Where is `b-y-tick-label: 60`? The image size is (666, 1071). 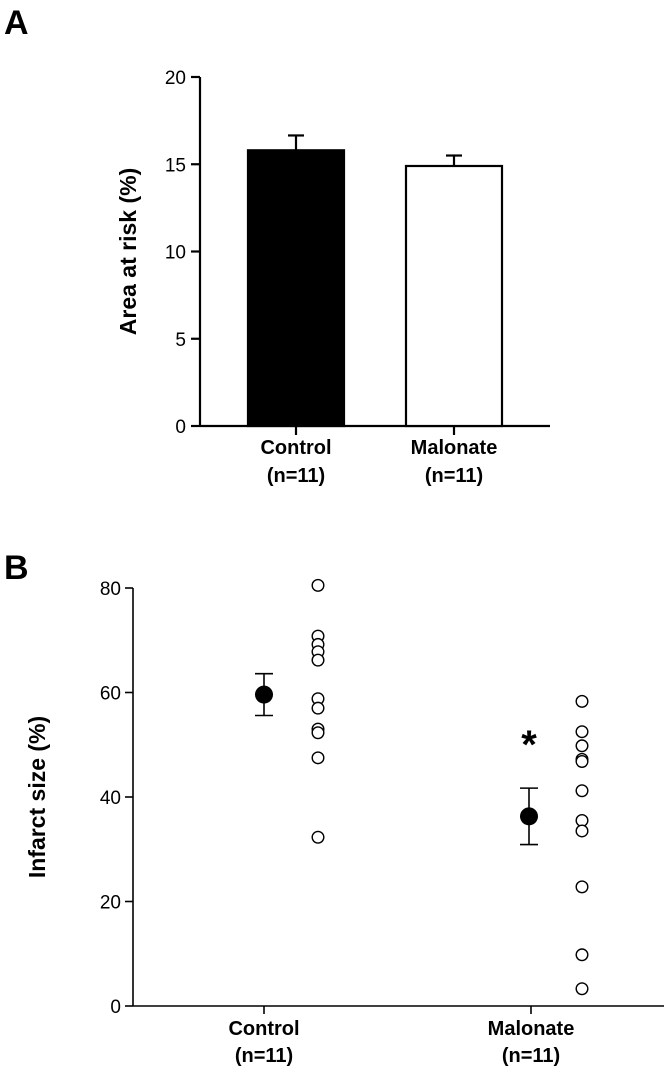 b-y-tick-label: 60 is located at coordinates (110, 694).